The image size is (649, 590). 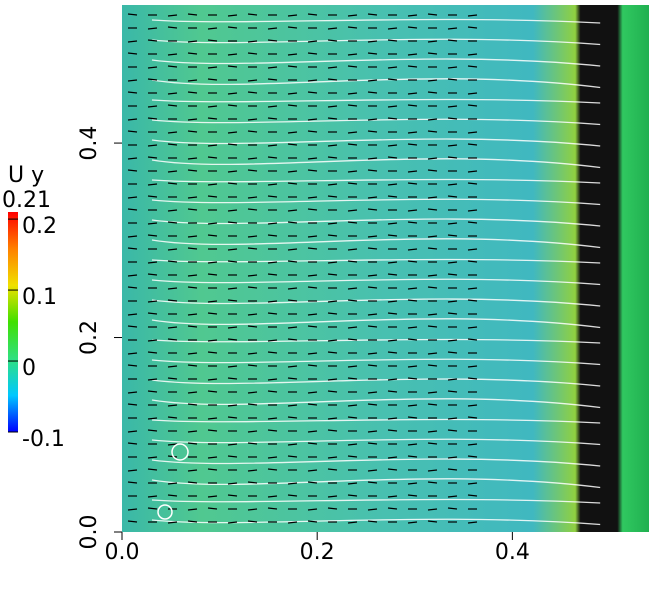 What do you see at coordinates (317, 552) in the screenshot?
I see `x-tick-label: 0.2` at bounding box center [317, 552].